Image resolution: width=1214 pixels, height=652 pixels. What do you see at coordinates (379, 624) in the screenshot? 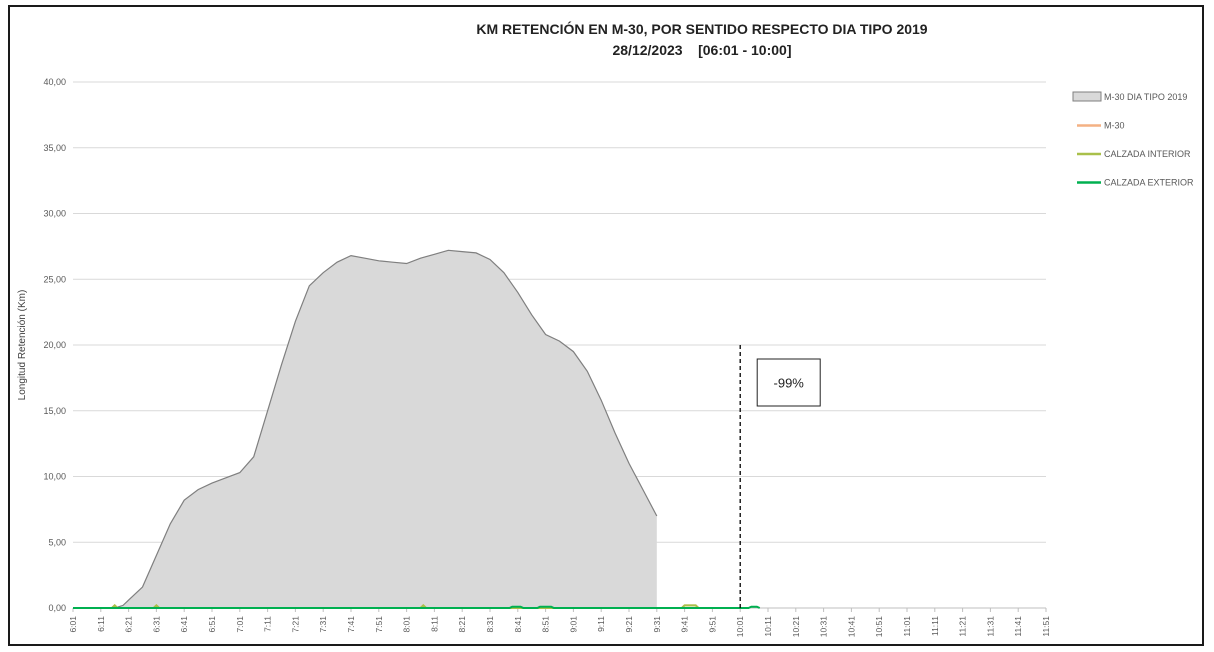
I see `x-tick-label: 7:51` at bounding box center [379, 624].